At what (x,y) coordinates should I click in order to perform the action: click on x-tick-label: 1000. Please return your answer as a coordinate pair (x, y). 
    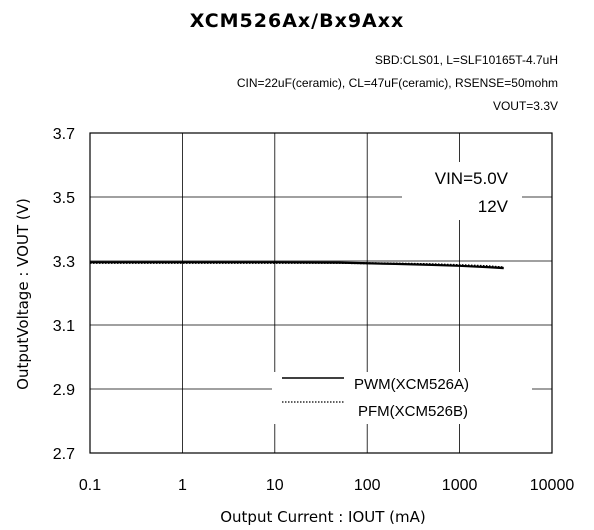
    Looking at the image, I should click on (460, 485).